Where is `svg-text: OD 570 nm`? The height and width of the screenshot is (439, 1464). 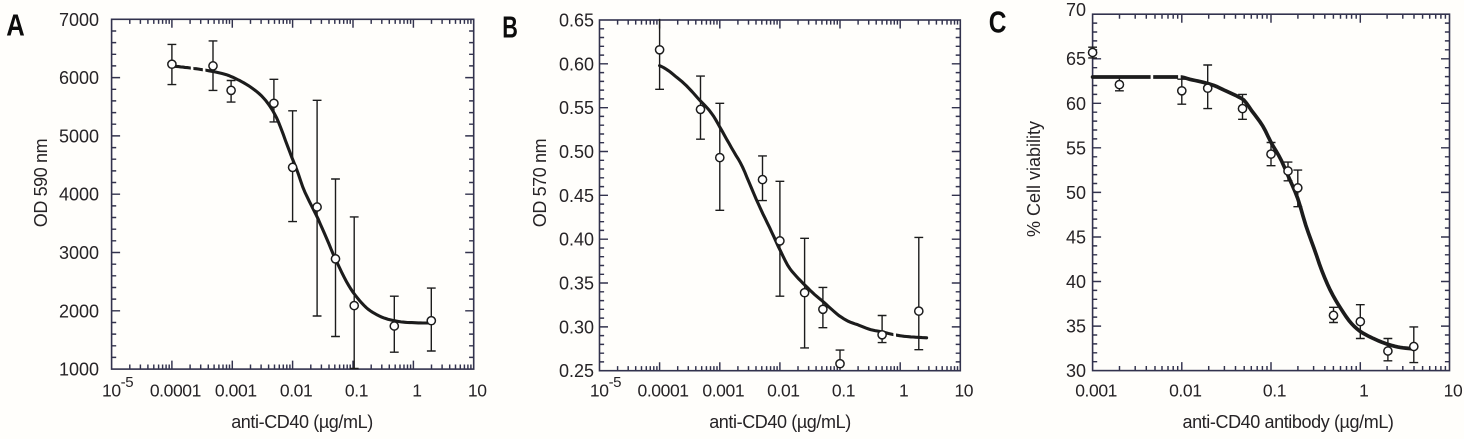
svg-text: OD 570 nm is located at coordinates (540, 183).